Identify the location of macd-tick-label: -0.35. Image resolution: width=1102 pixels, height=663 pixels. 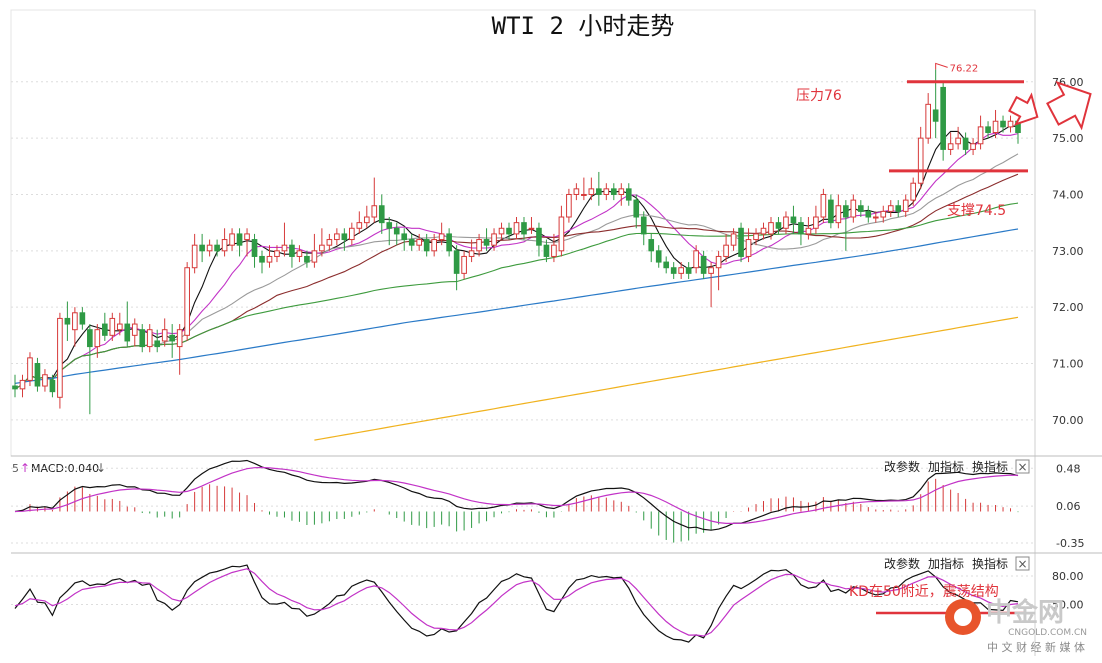
(1070, 543).